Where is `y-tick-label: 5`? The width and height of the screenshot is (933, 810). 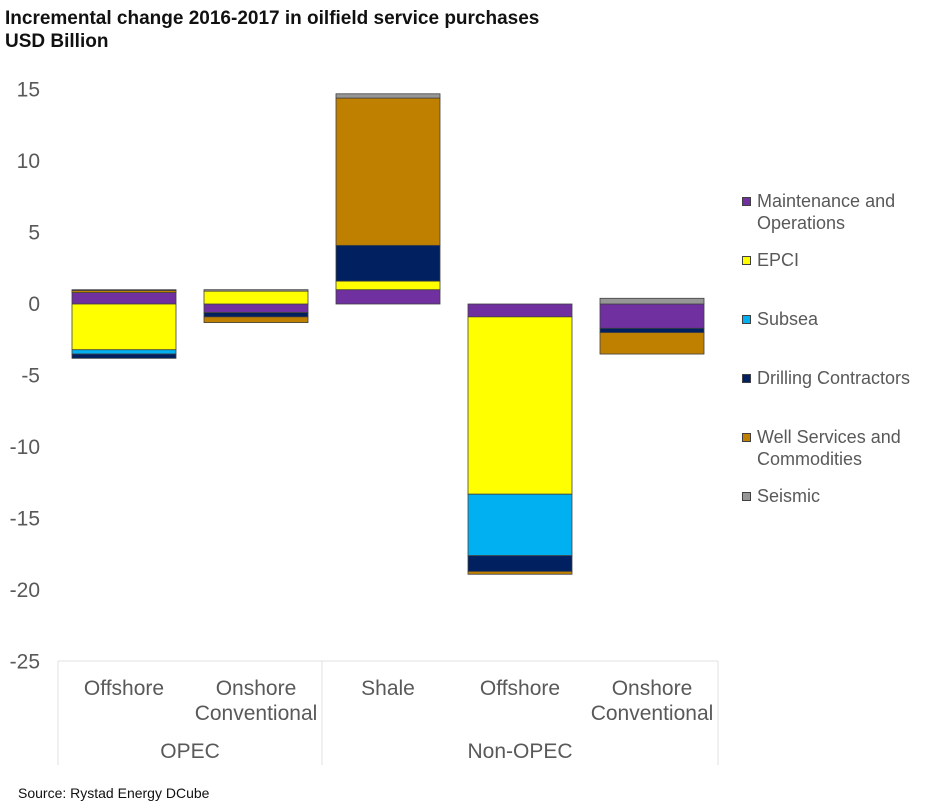
y-tick-label: 5 is located at coordinates (34, 233).